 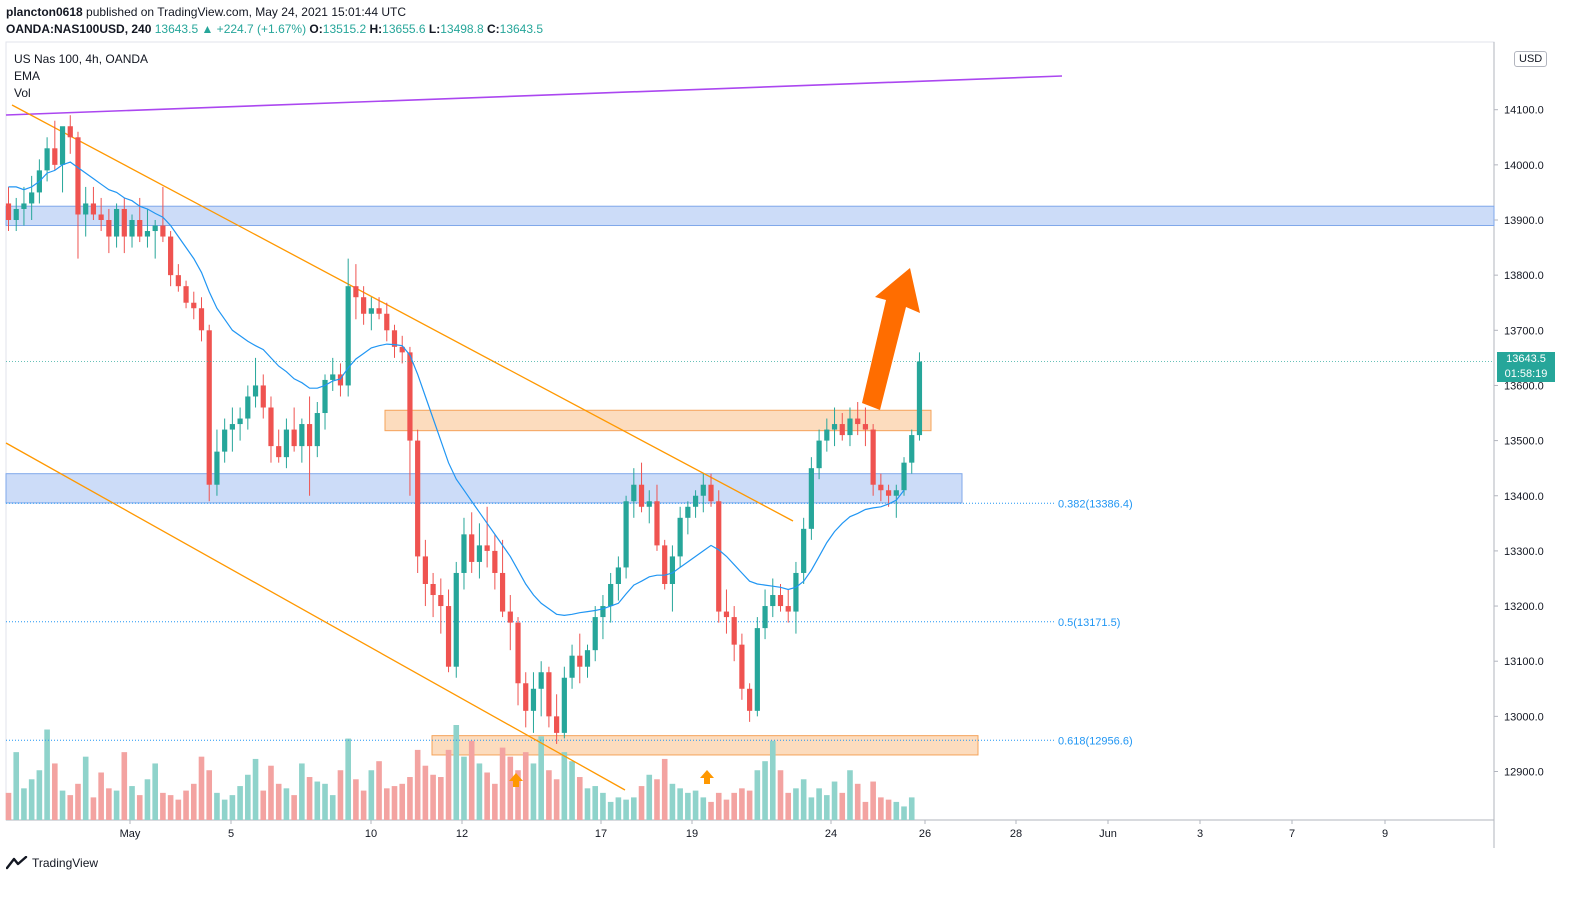 What do you see at coordinates (52, 863) in the screenshot?
I see `tradingview-brand: TradingView` at bounding box center [52, 863].